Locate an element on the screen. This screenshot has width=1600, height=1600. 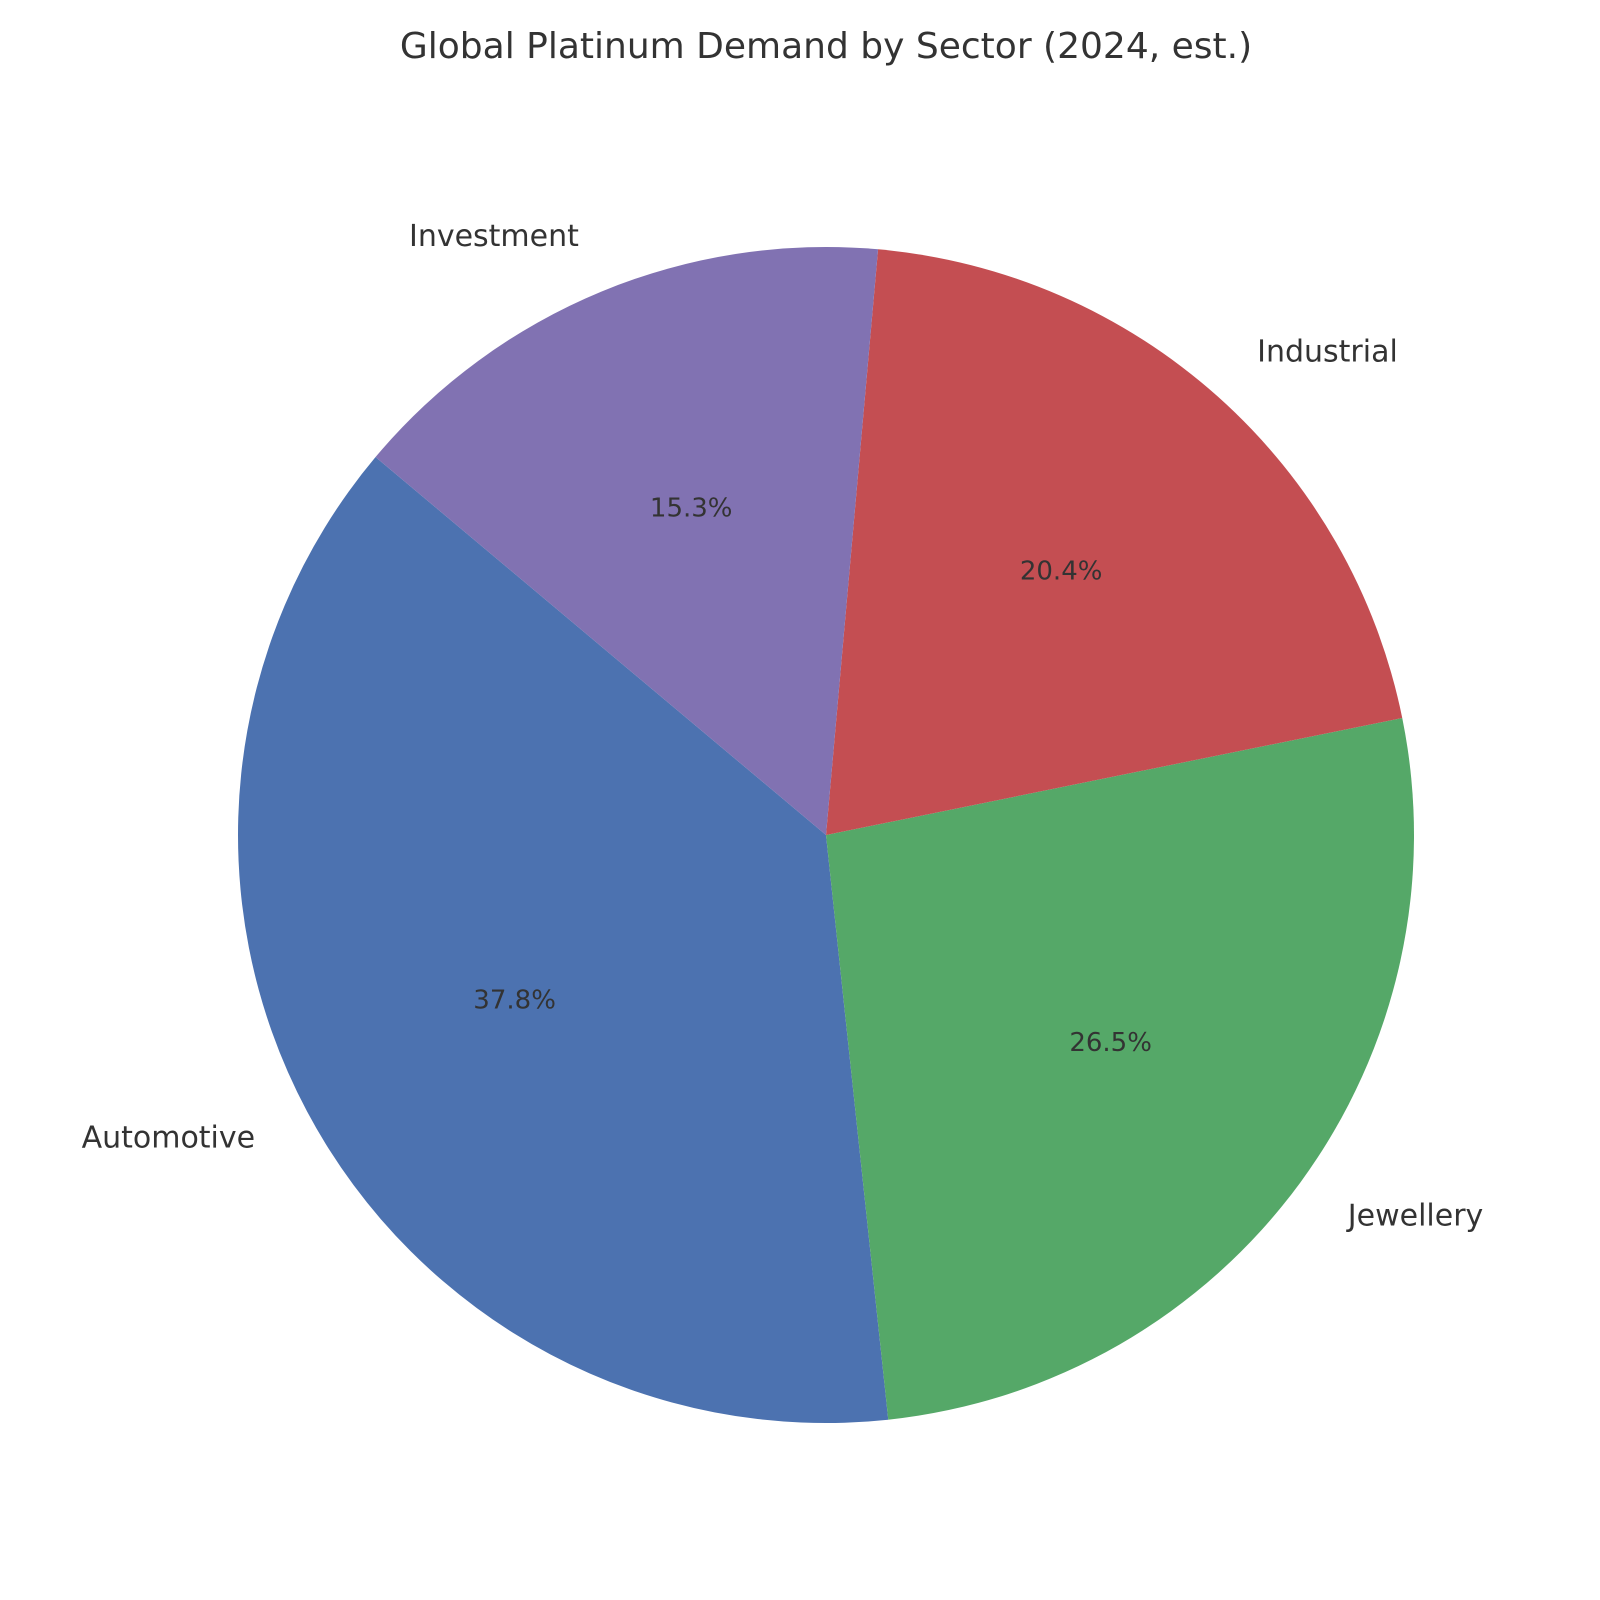
value-label: 26.5% is located at coordinates (1110, 1043).